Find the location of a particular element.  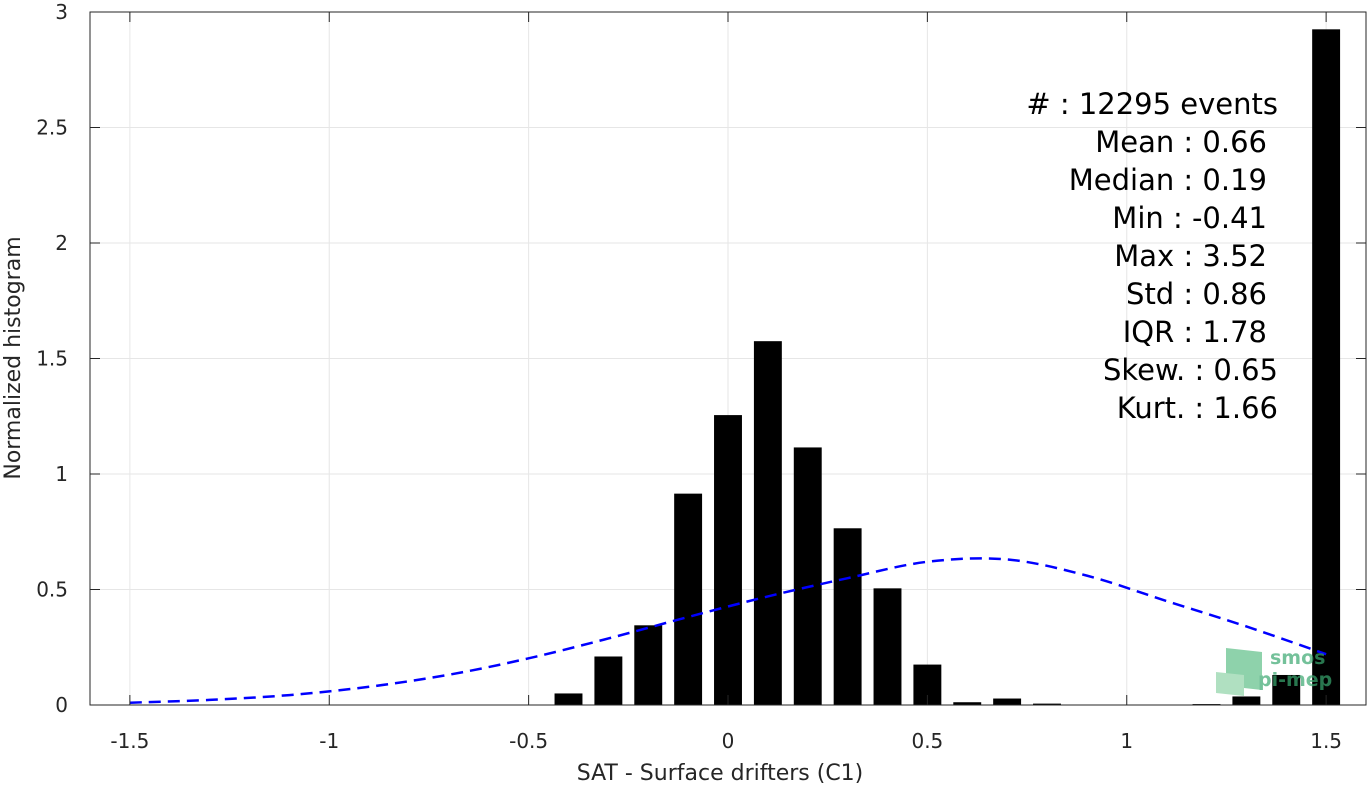

x-tick-label: -0.5 is located at coordinates (528, 741).